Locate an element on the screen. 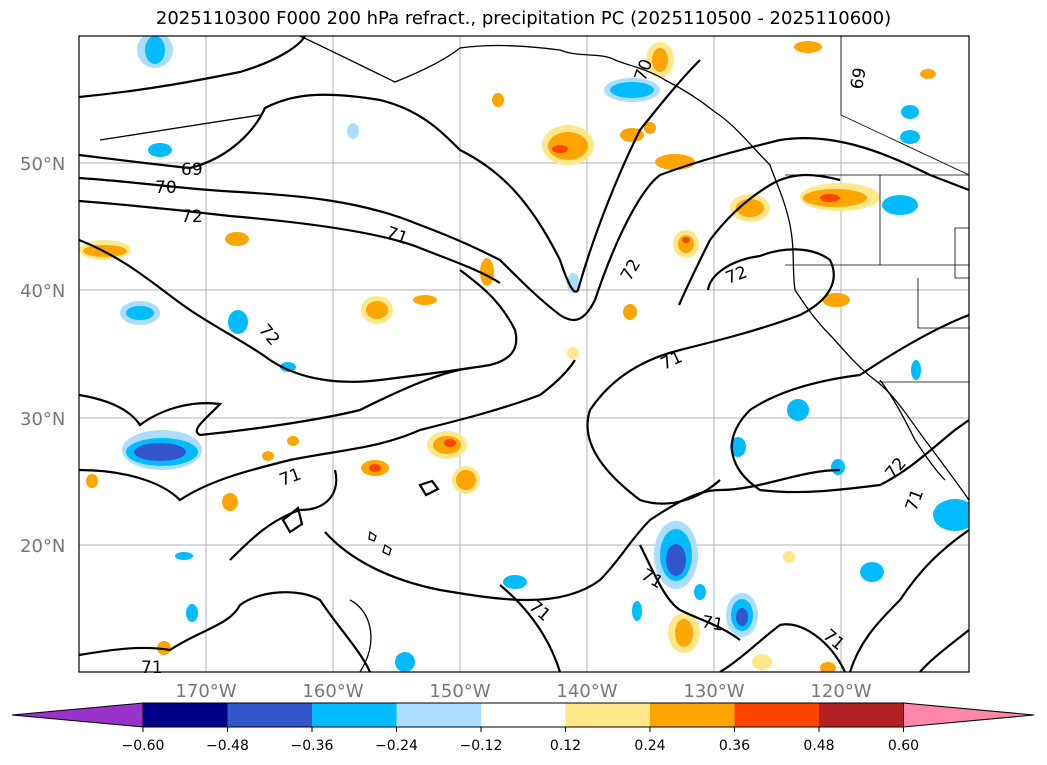  colorbar-extend-high is located at coordinates (969, 715).